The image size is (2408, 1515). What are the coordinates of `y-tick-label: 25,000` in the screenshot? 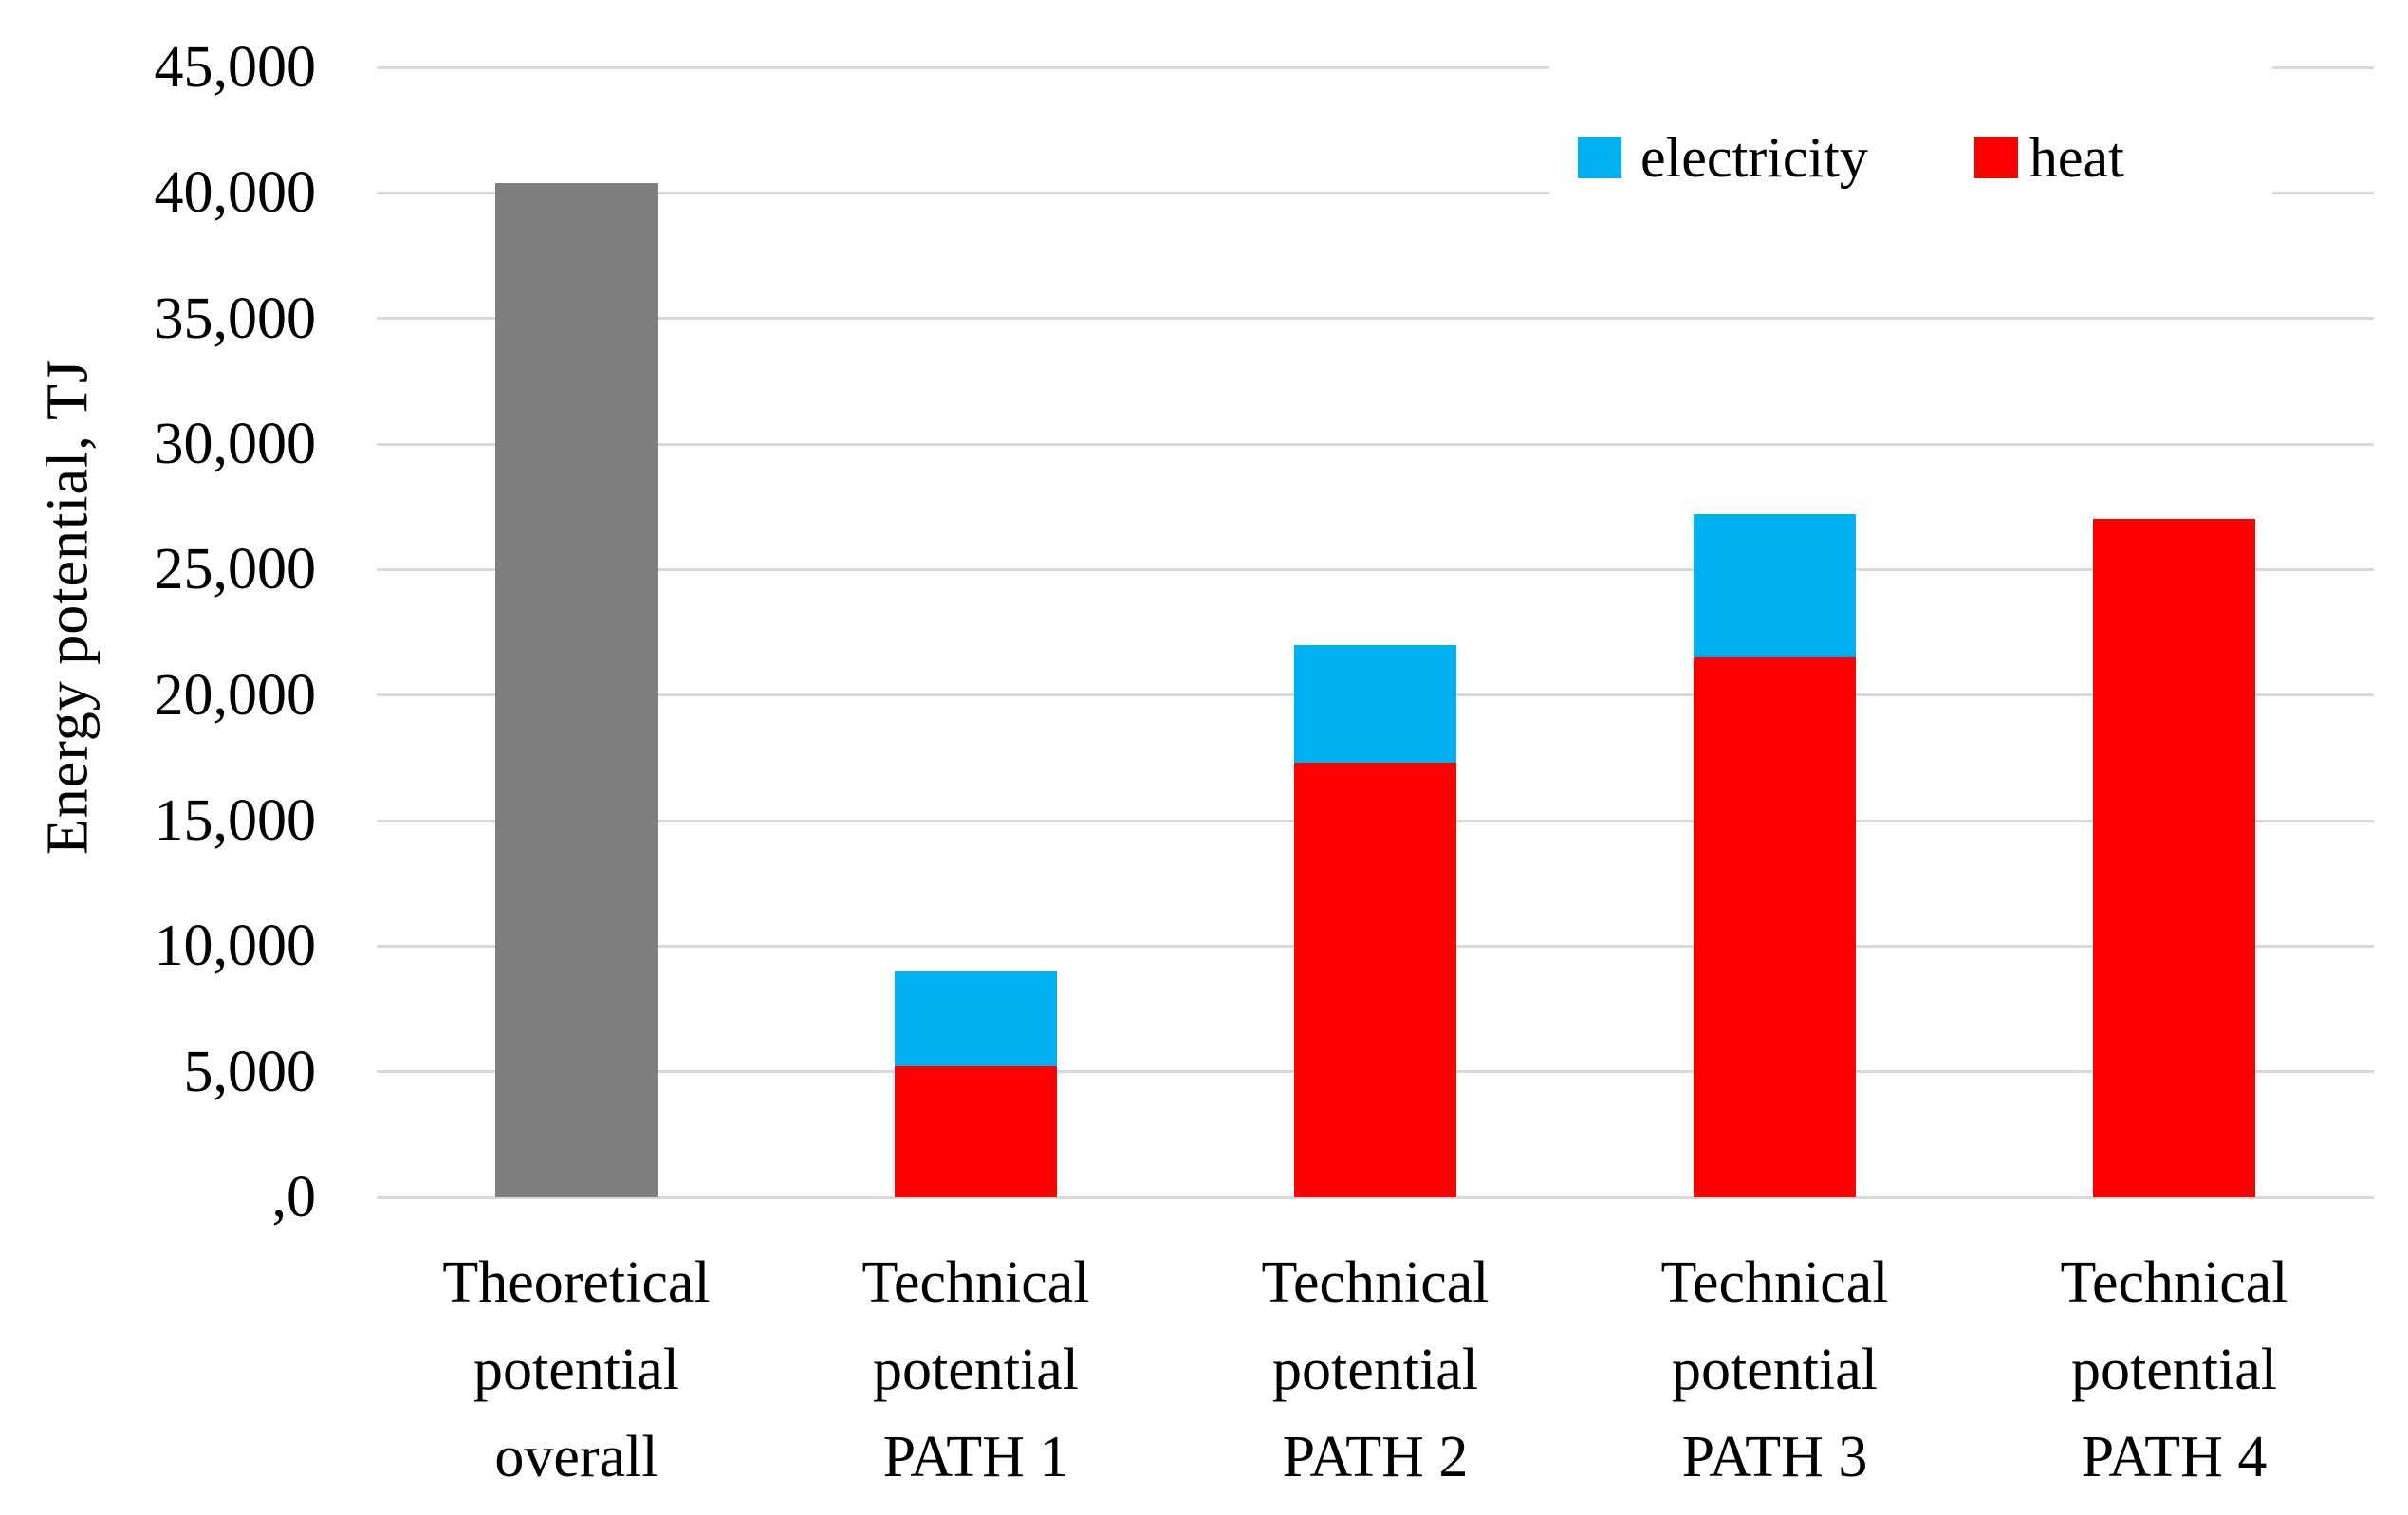 It's located at (235, 569).